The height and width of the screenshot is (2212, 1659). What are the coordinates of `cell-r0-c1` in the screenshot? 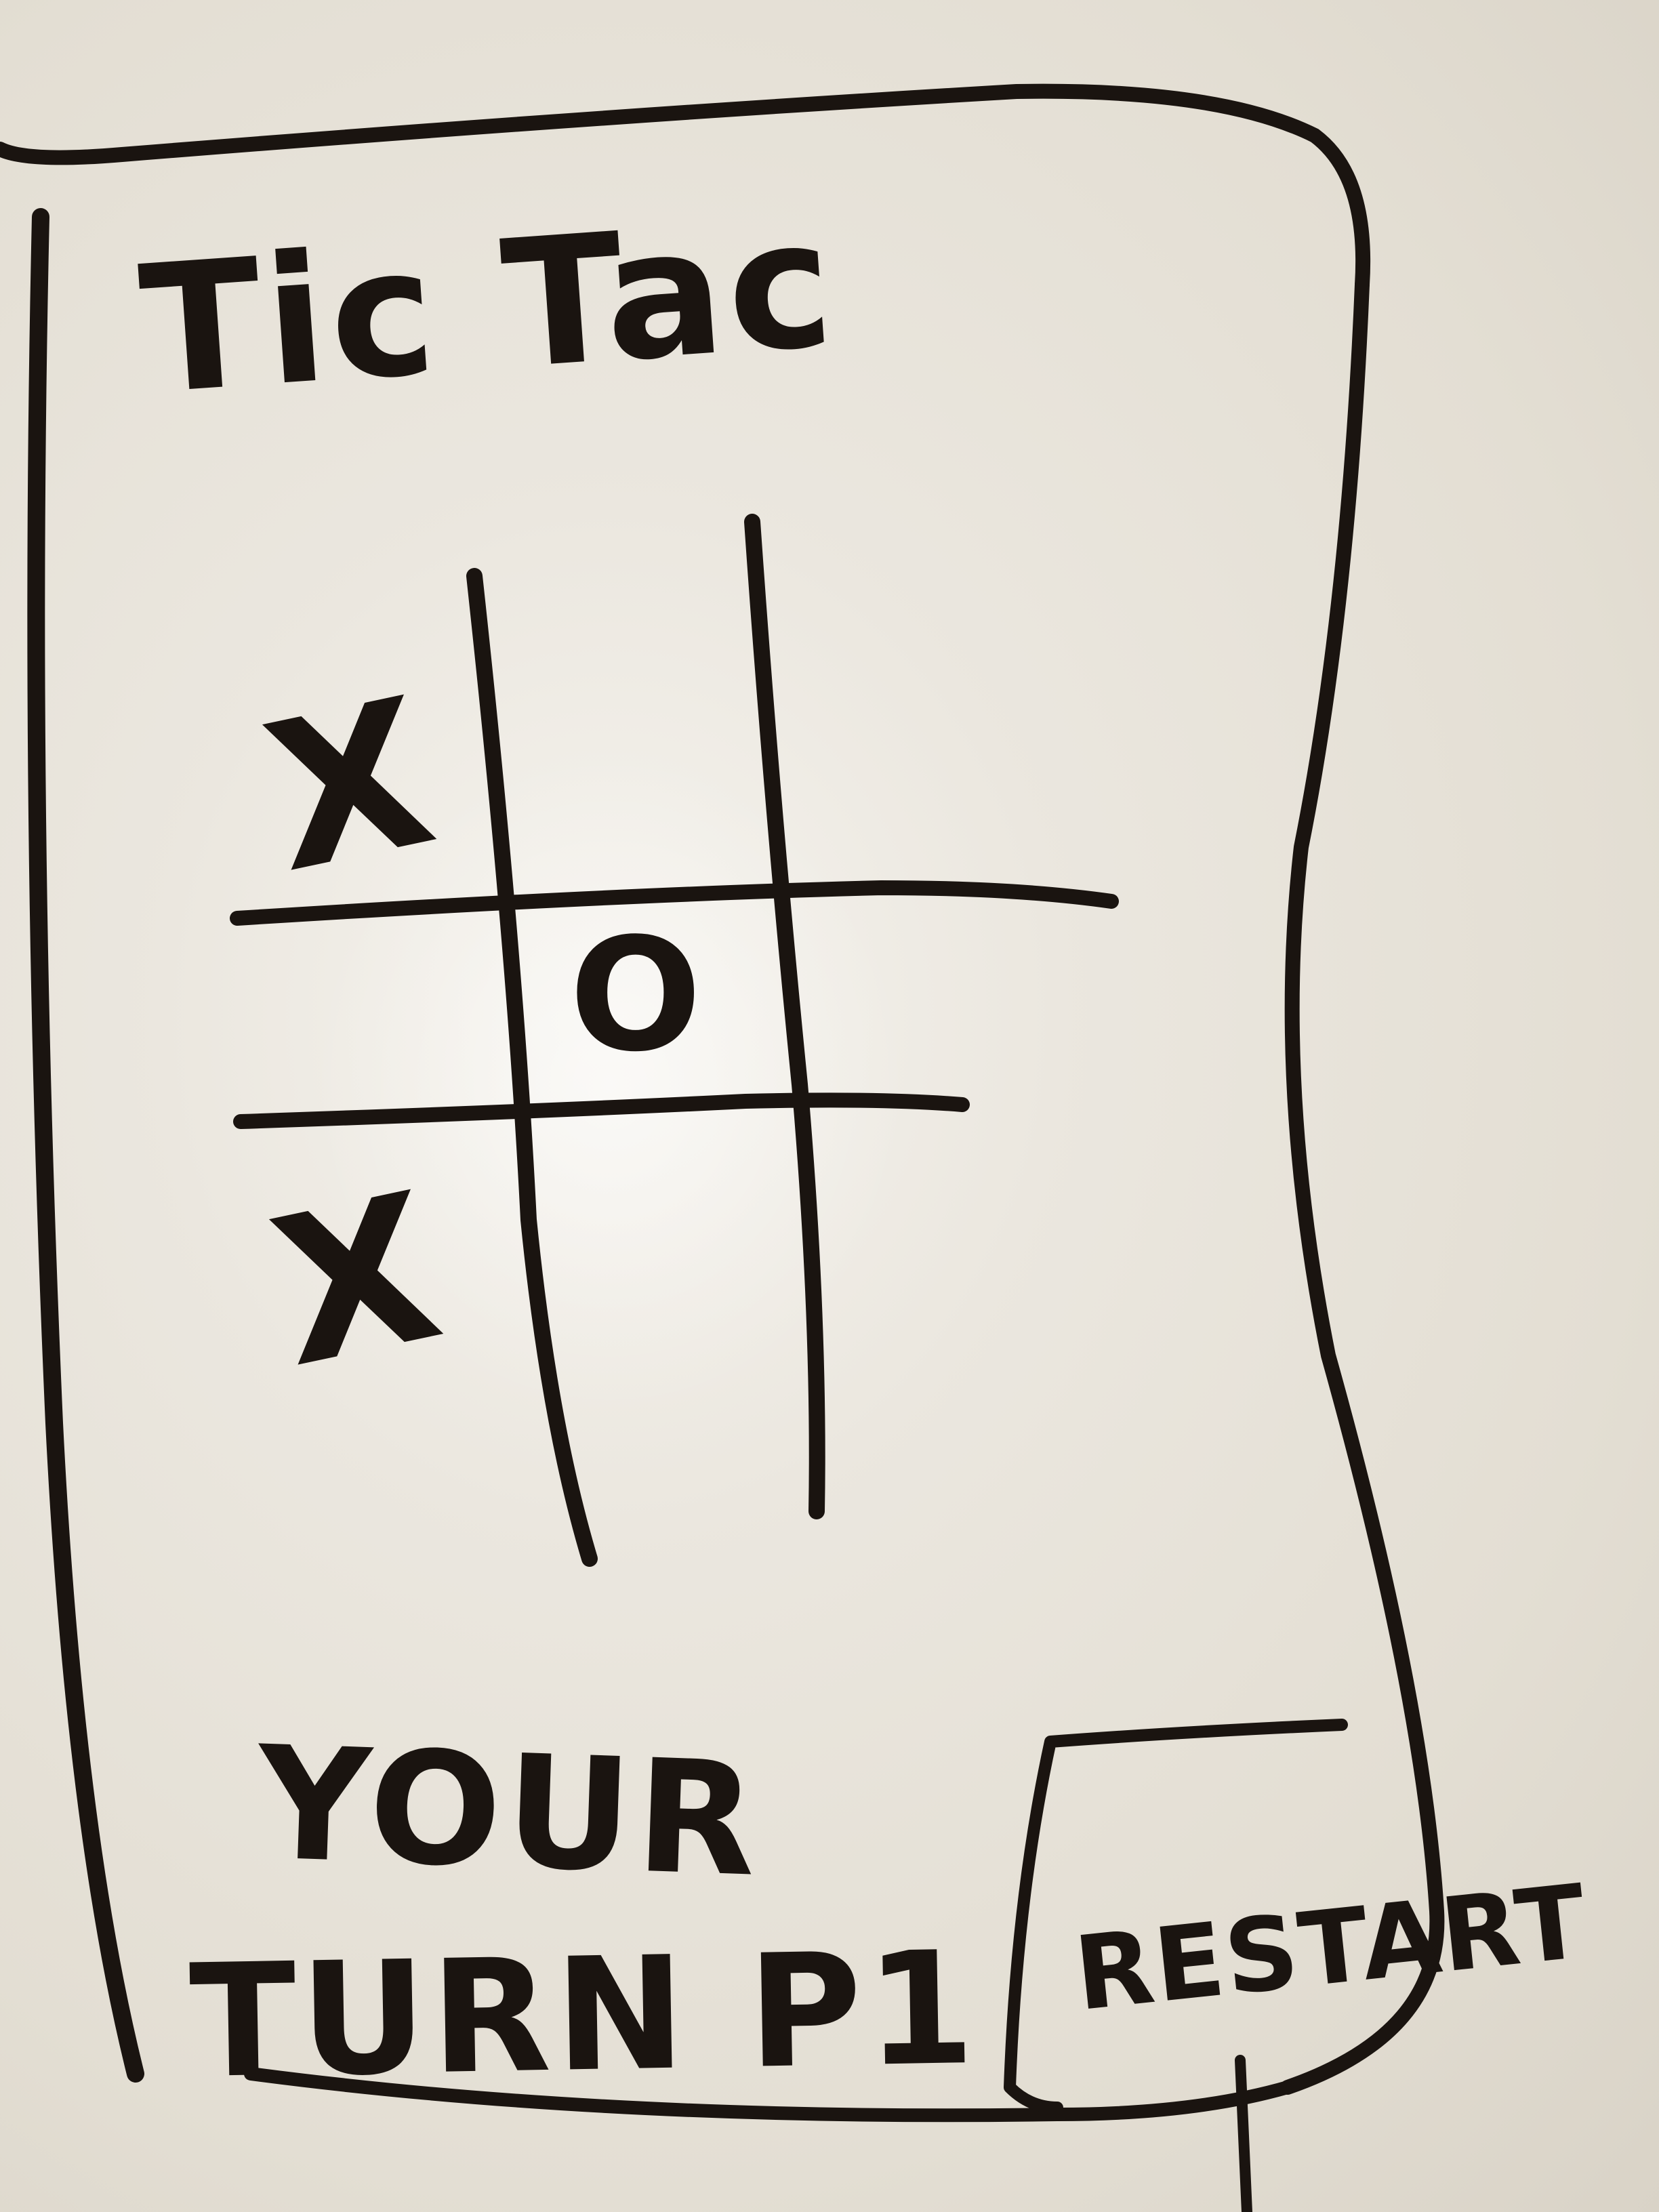 It's located at (650, 776).